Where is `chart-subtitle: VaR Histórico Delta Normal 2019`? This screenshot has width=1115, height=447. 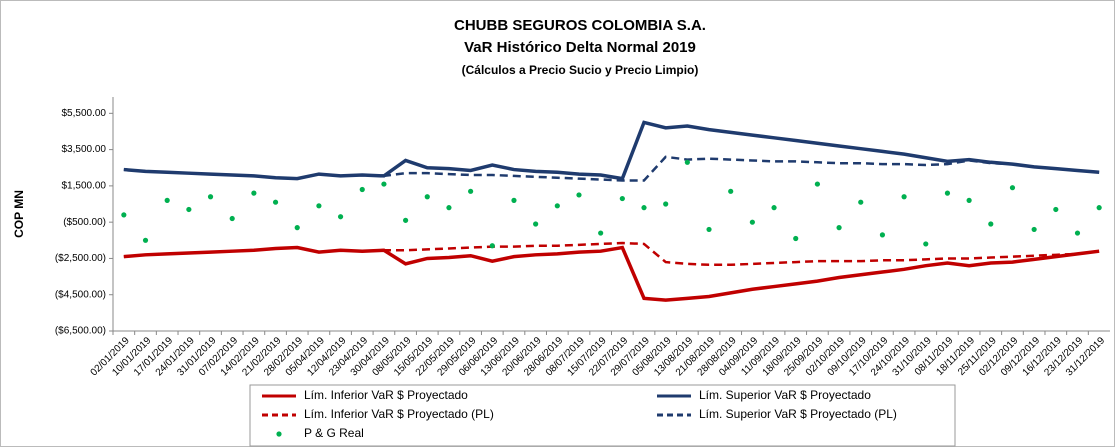 chart-subtitle: VaR Histórico Delta Normal 2019 is located at coordinates (580, 47).